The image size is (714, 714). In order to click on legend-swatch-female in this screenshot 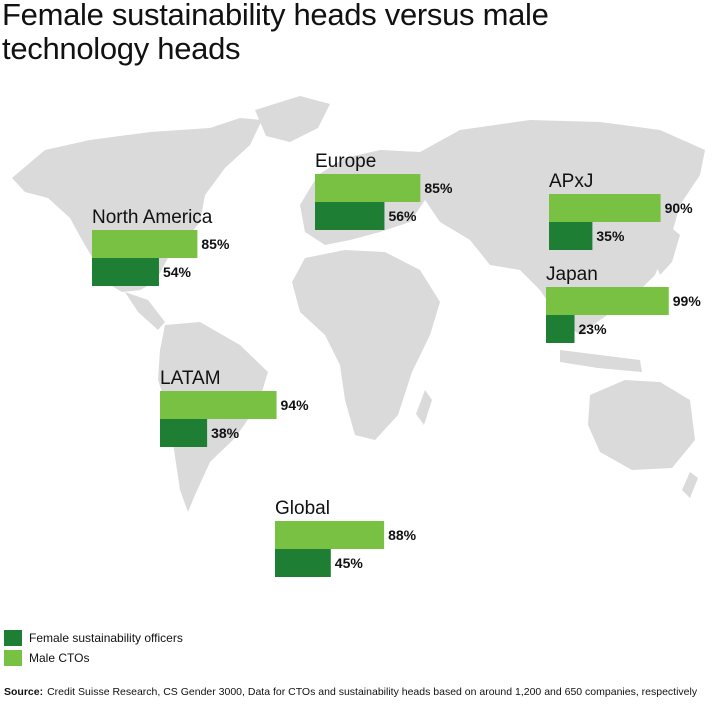, I will do `click(13, 638)`.